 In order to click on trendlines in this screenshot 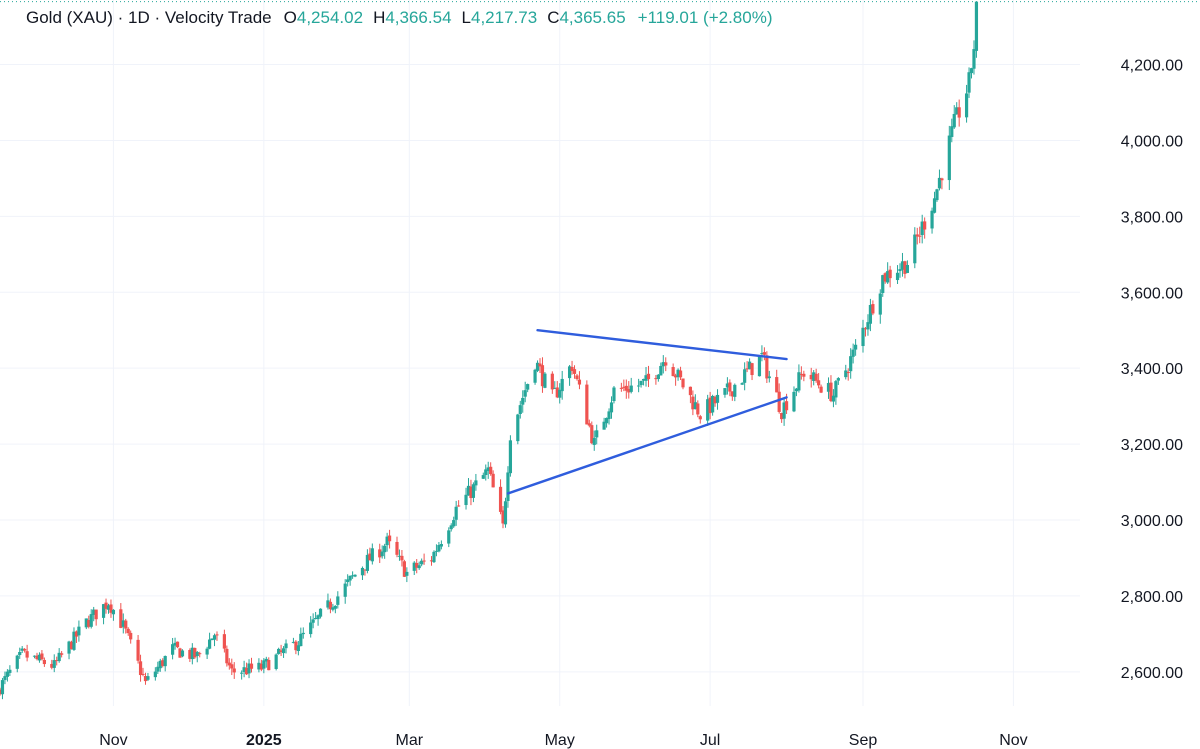, I will do `click(647, 412)`.